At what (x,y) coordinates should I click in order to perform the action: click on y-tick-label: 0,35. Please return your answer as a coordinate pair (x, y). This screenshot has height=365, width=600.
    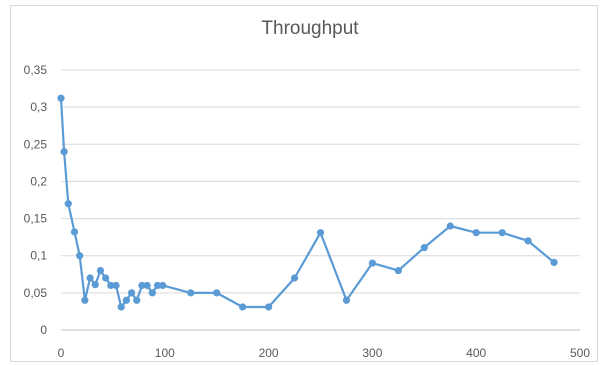
    Looking at the image, I should click on (36, 70).